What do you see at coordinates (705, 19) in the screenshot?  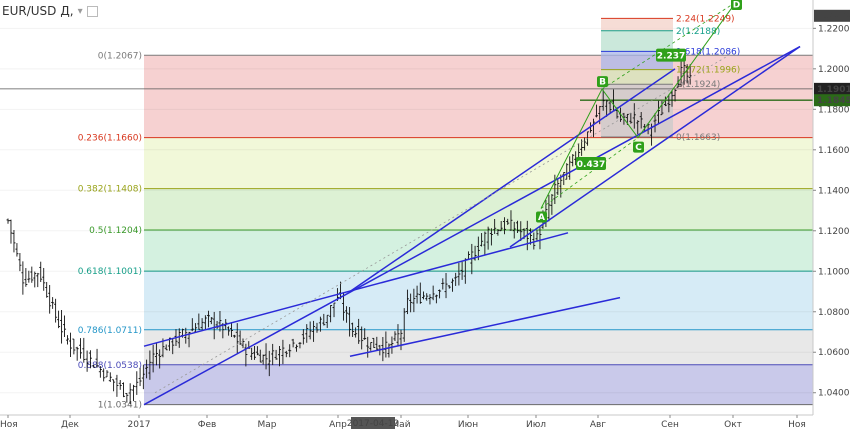 I see `extension-level-label: 2.24(1.2249)` at bounding box center [705, 19].